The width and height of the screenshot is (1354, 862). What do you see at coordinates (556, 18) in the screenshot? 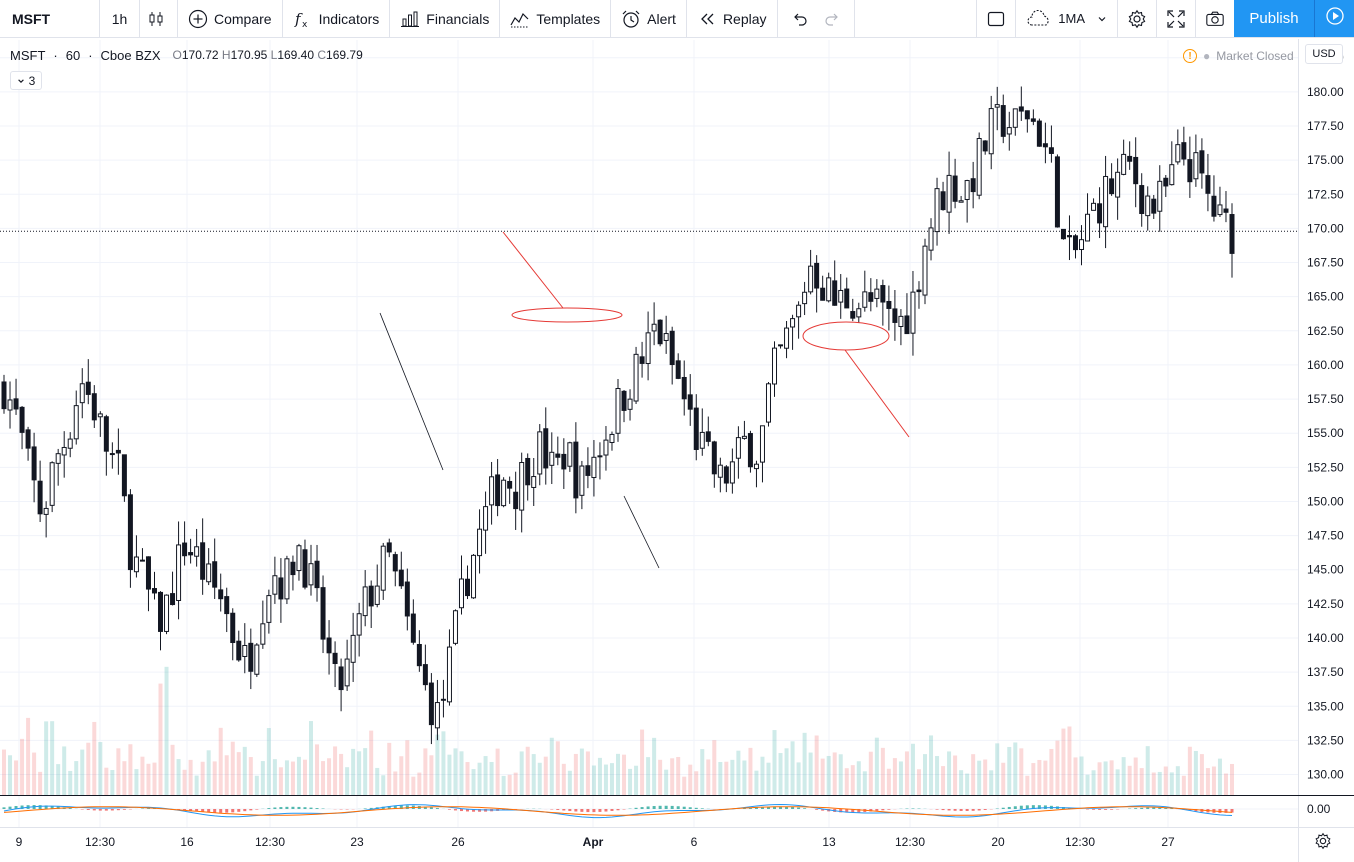
I see `templates-button: Templates` at bounding box center [556, 18].